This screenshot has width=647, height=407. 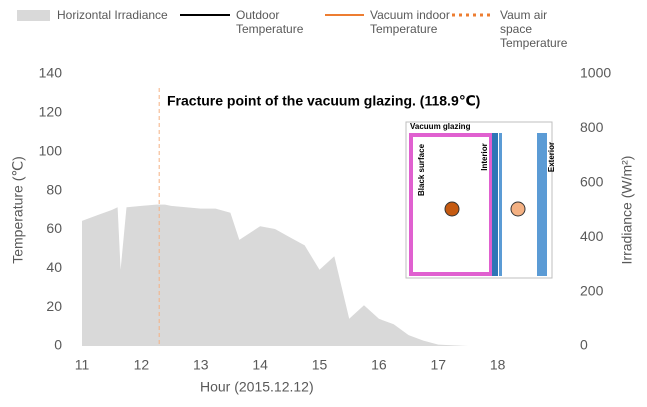 I want to click on y-tick-label: 0, so click(x=58, y=345).